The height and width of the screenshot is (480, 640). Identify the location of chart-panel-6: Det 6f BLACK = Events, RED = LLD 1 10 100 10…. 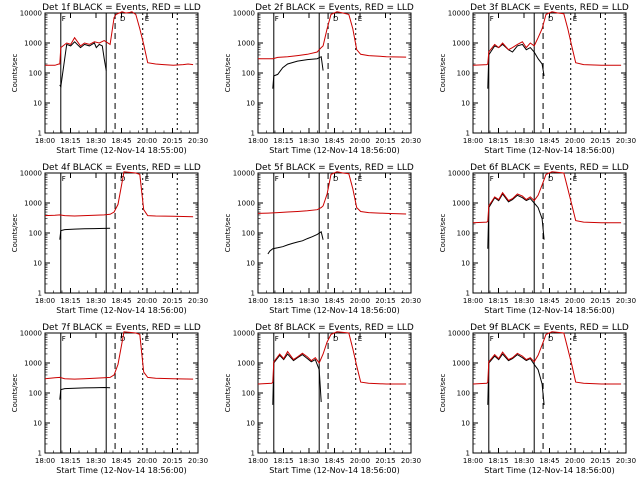
(537, 239).